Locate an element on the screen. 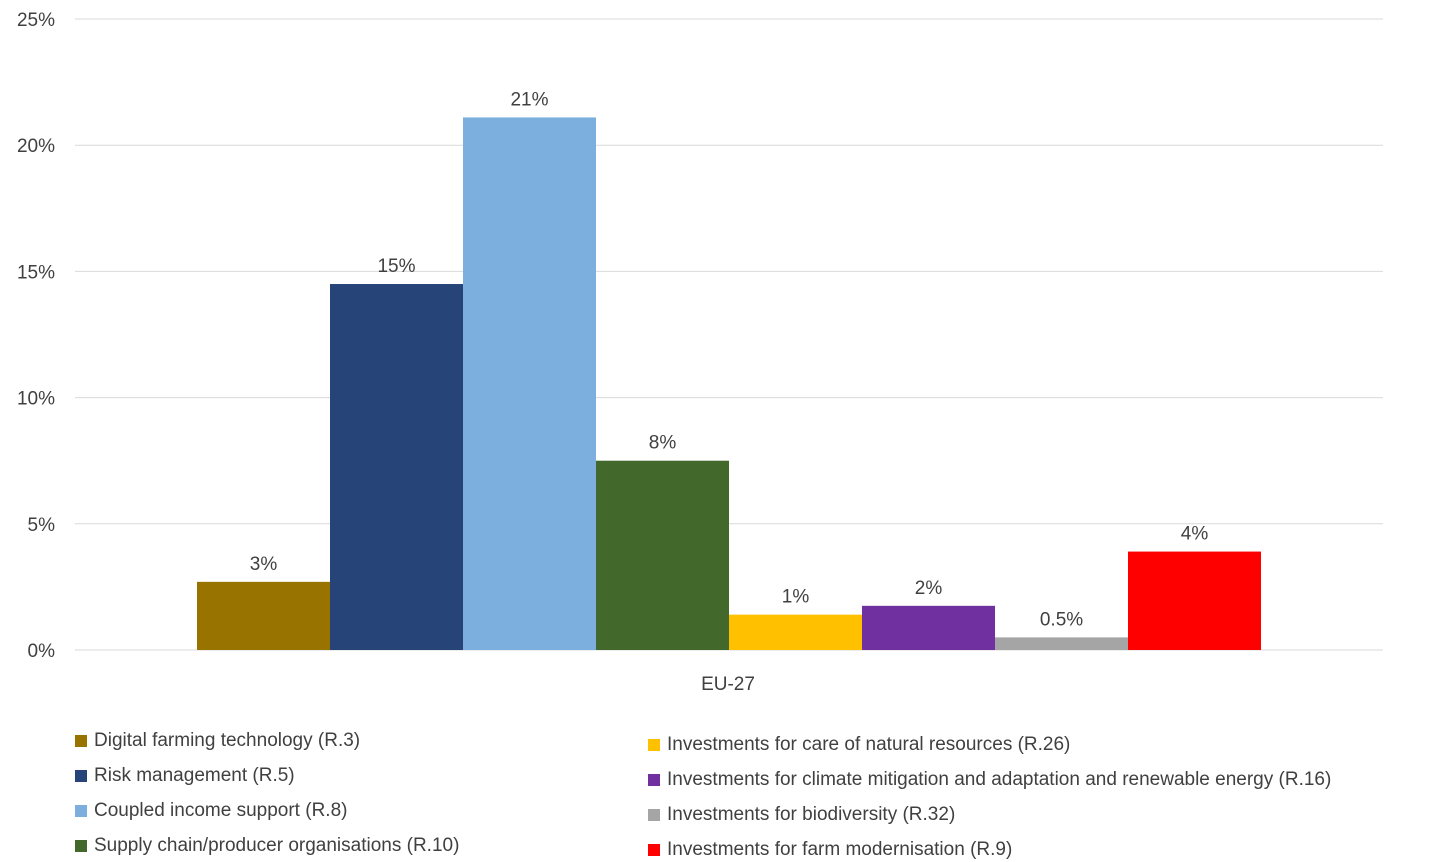 Image resolution: width=1438 pixels, height=862 pixels. y-axis-tick-labels: 0% 5% 10% 15% 20% 25% is located at coordinates (36, 336).